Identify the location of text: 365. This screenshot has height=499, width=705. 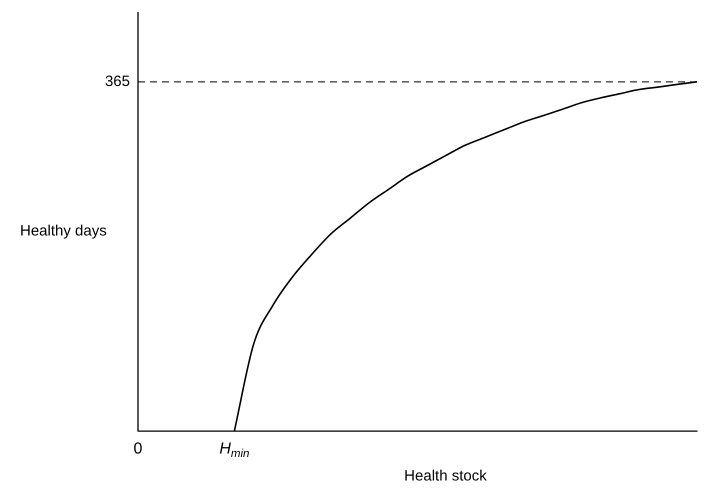
(117, 81).